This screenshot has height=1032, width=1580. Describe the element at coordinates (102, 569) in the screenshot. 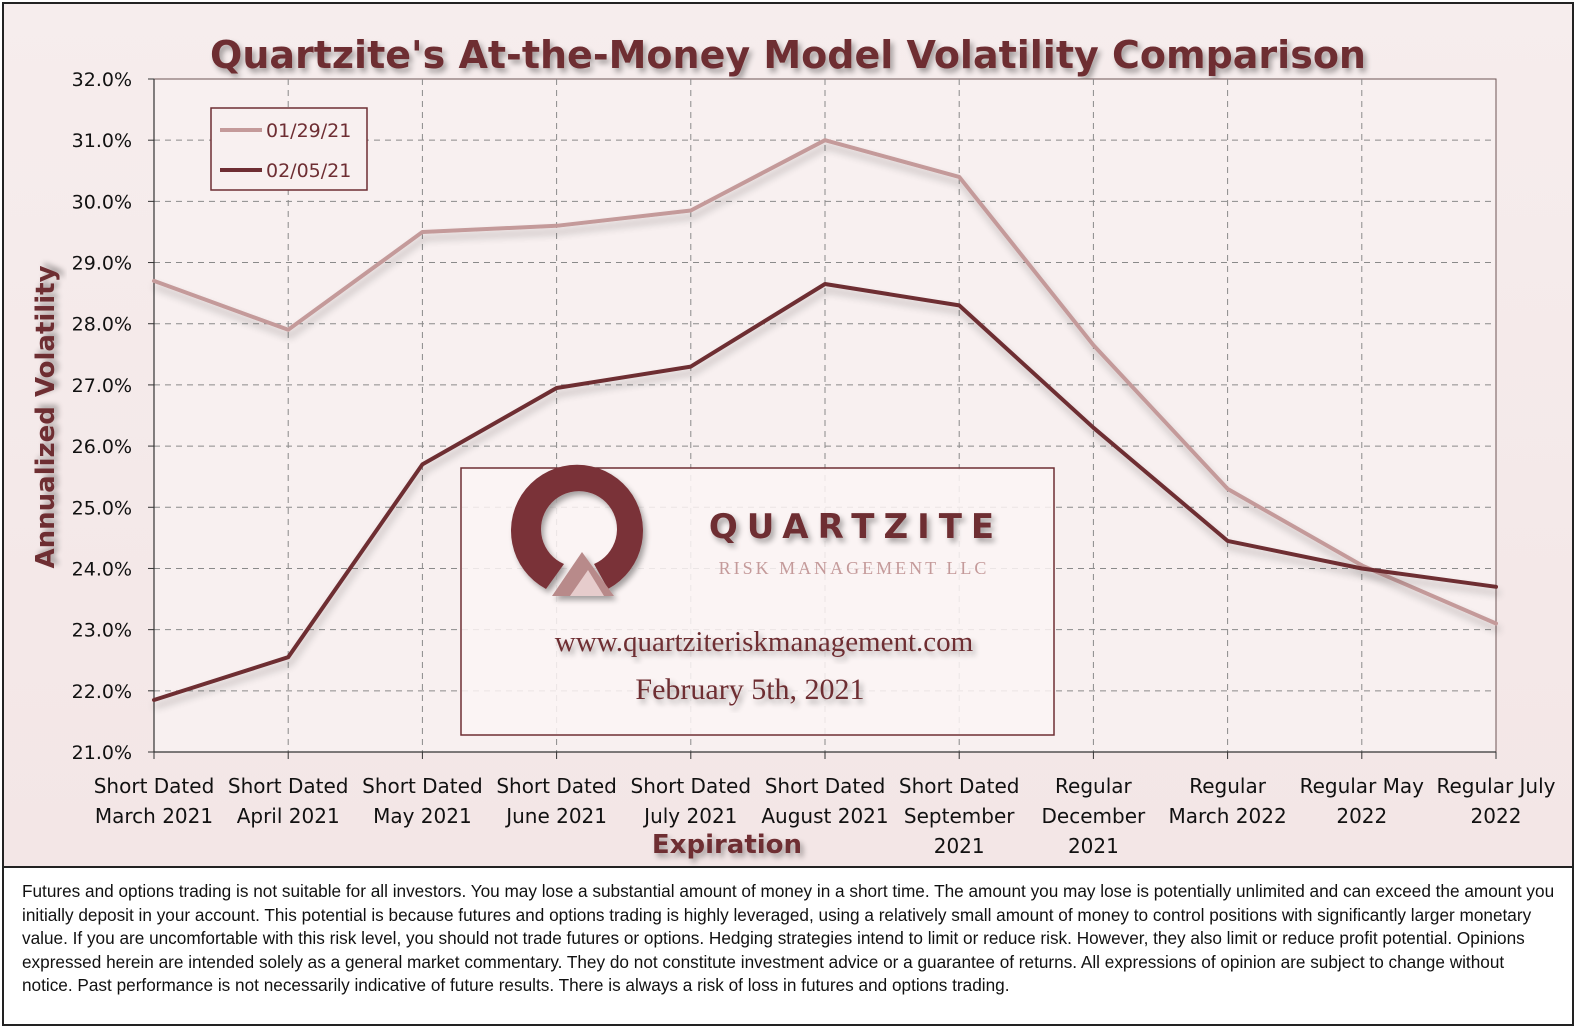

I see `y-tick-label: 24.0%` at that location.